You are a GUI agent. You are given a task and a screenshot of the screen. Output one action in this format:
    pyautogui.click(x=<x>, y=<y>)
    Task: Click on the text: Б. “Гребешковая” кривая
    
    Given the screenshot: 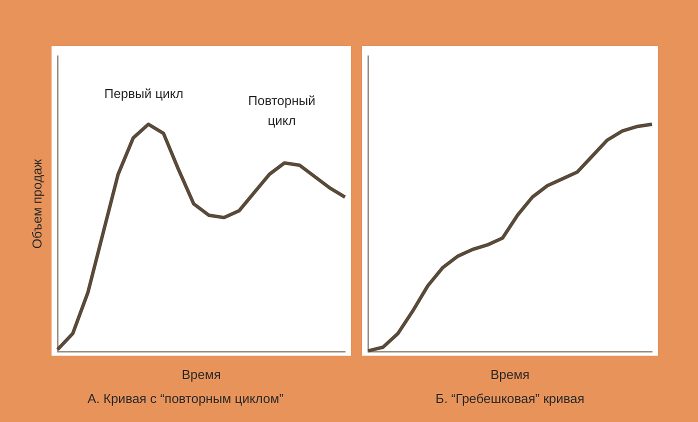 What is the action you would take?
    pyautogui.click(x=510, y=398)
    